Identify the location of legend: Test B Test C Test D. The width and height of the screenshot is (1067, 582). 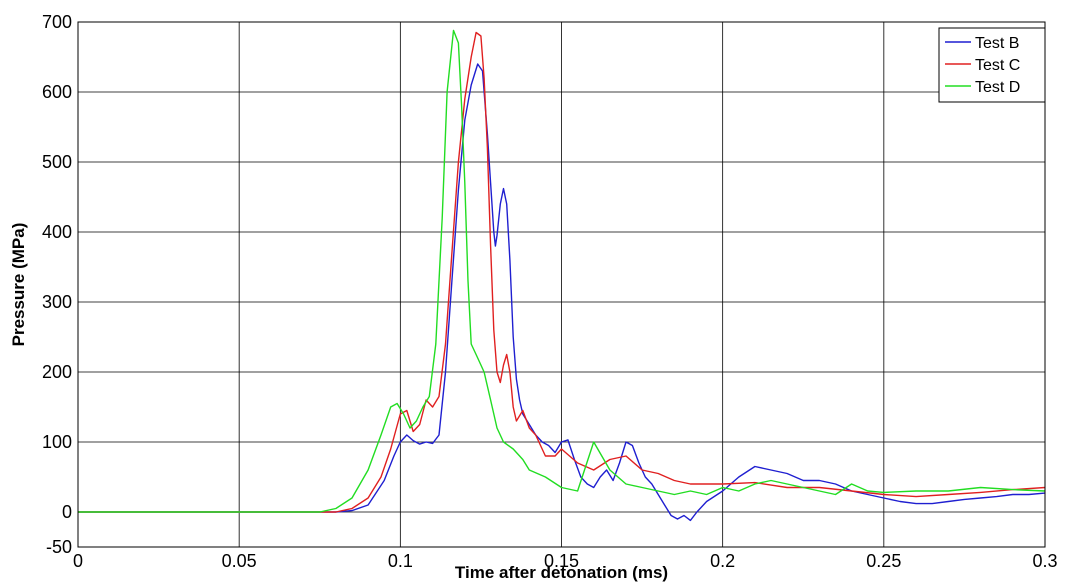
(992, 65).